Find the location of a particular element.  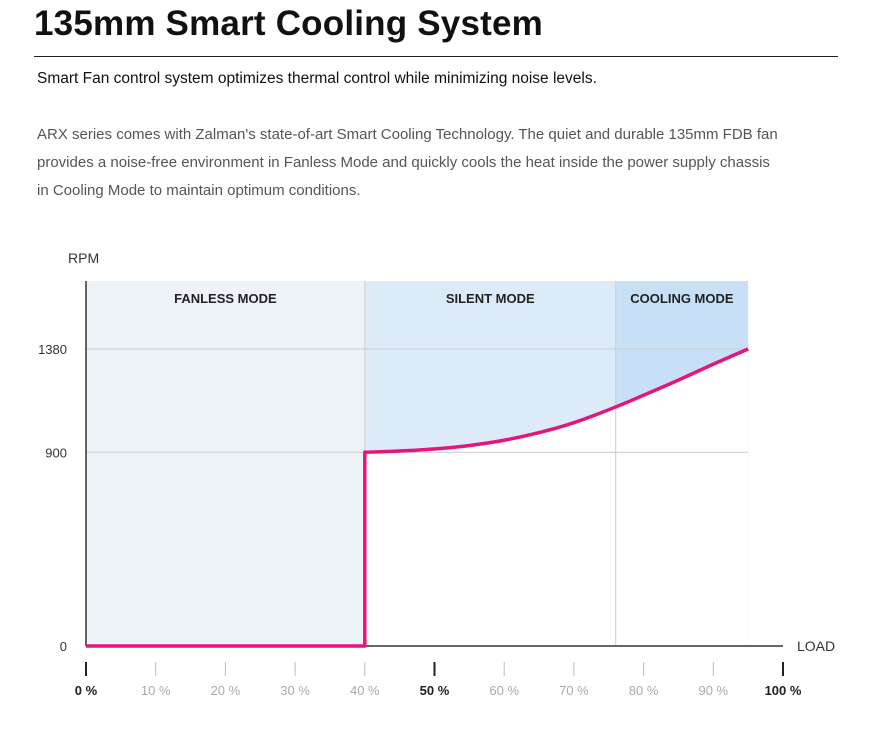

region-label: COOLING MODE is located at coordinates (682, 298).